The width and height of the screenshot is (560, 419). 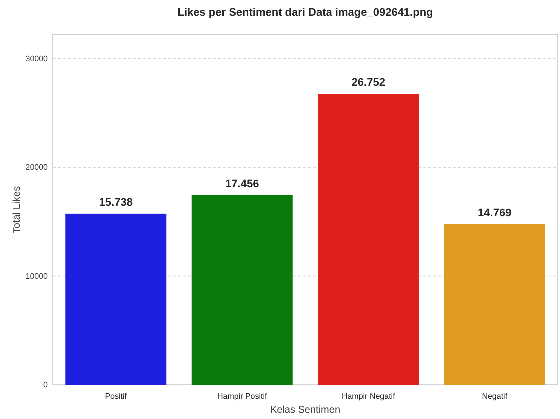 What do you see at coordinates (37, 167) in the screenshot?
I see `y-tick-label: 20000` at bounding box center [37, 167].